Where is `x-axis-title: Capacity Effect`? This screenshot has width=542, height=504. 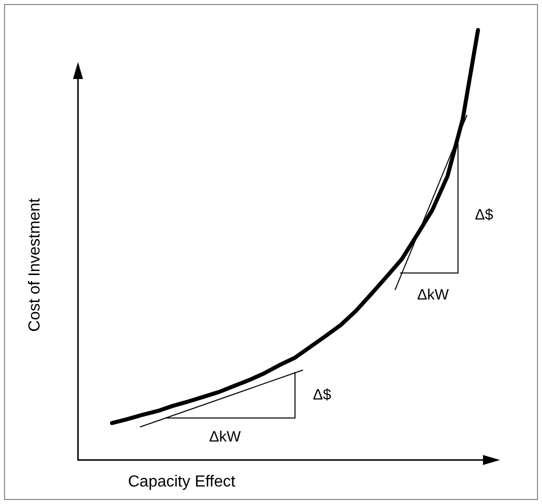 x-axis-title: Capacity Effect is located at coordinates (182, 482).